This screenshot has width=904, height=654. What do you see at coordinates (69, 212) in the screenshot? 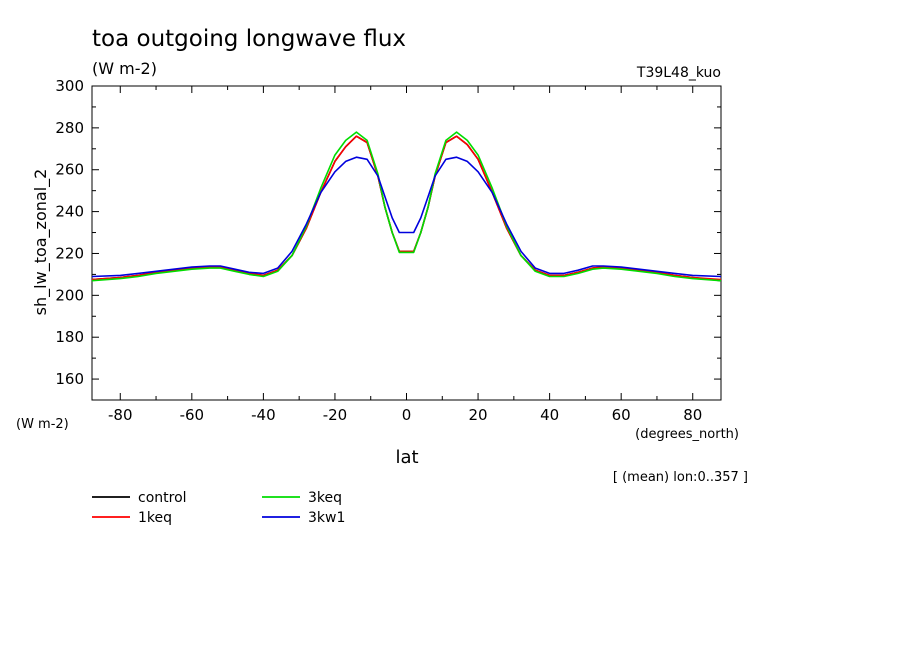
I see `y-tick-label: 240` at bounding box center [69, 212].